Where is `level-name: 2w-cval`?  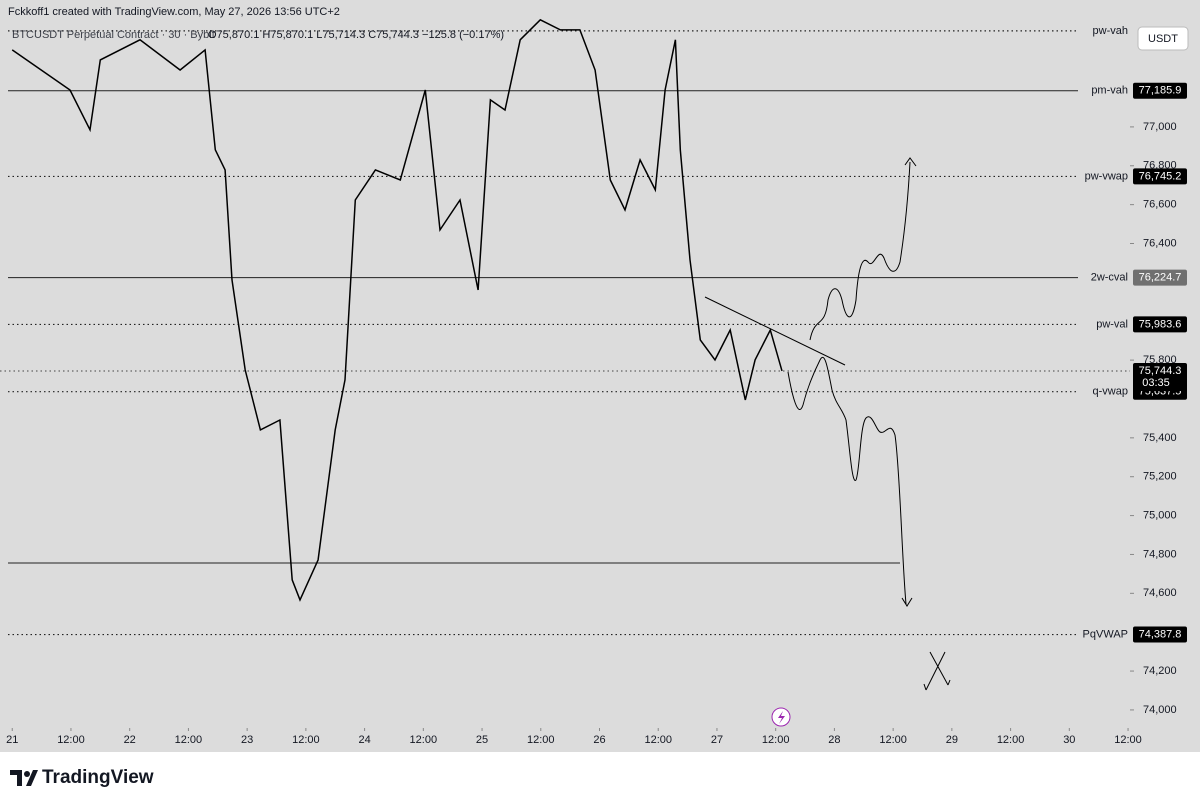 level-name: 2w-cval is located at coordinates (1109, 277).